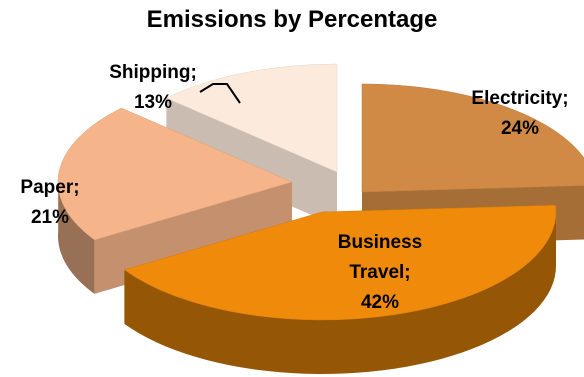 This screenshot has height=377, width=584. What do you see at coordinates (519, 113) in the screenshot?
I see `data-label-electricity: Electricity; 24%` at bounding box center [519, 113].